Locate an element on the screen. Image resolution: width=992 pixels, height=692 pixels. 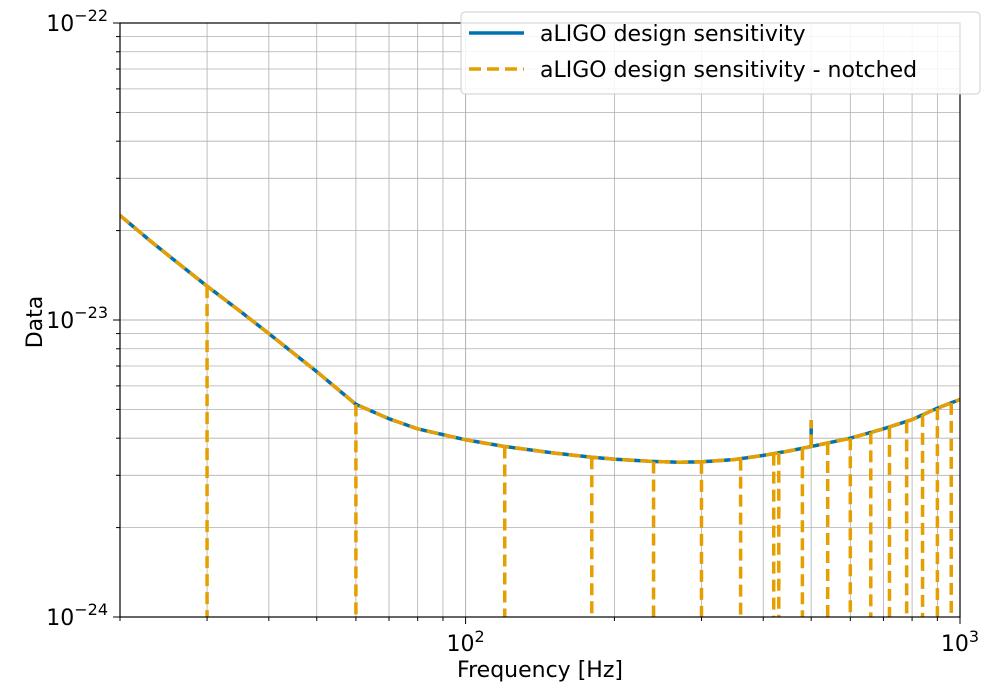
y-tick-label: 10−23 is located at coordinates (77, 318).